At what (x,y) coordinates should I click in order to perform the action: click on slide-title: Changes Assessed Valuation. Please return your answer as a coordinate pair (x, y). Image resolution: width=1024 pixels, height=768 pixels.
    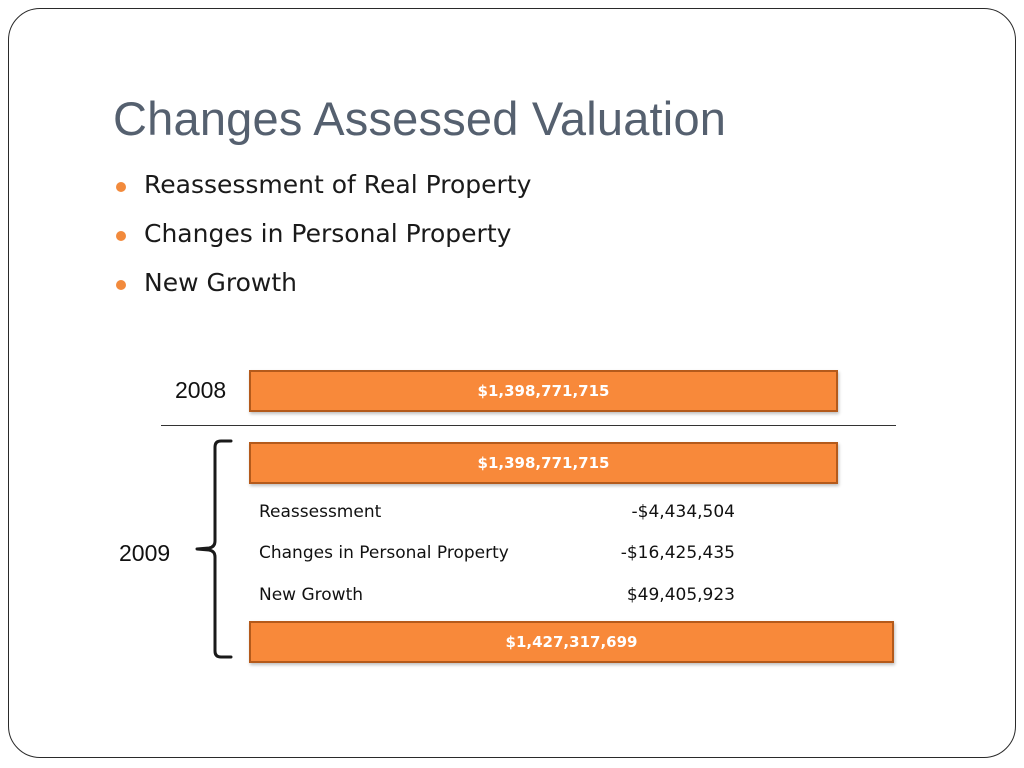
    Looking at the image, I should click on (420, 118).